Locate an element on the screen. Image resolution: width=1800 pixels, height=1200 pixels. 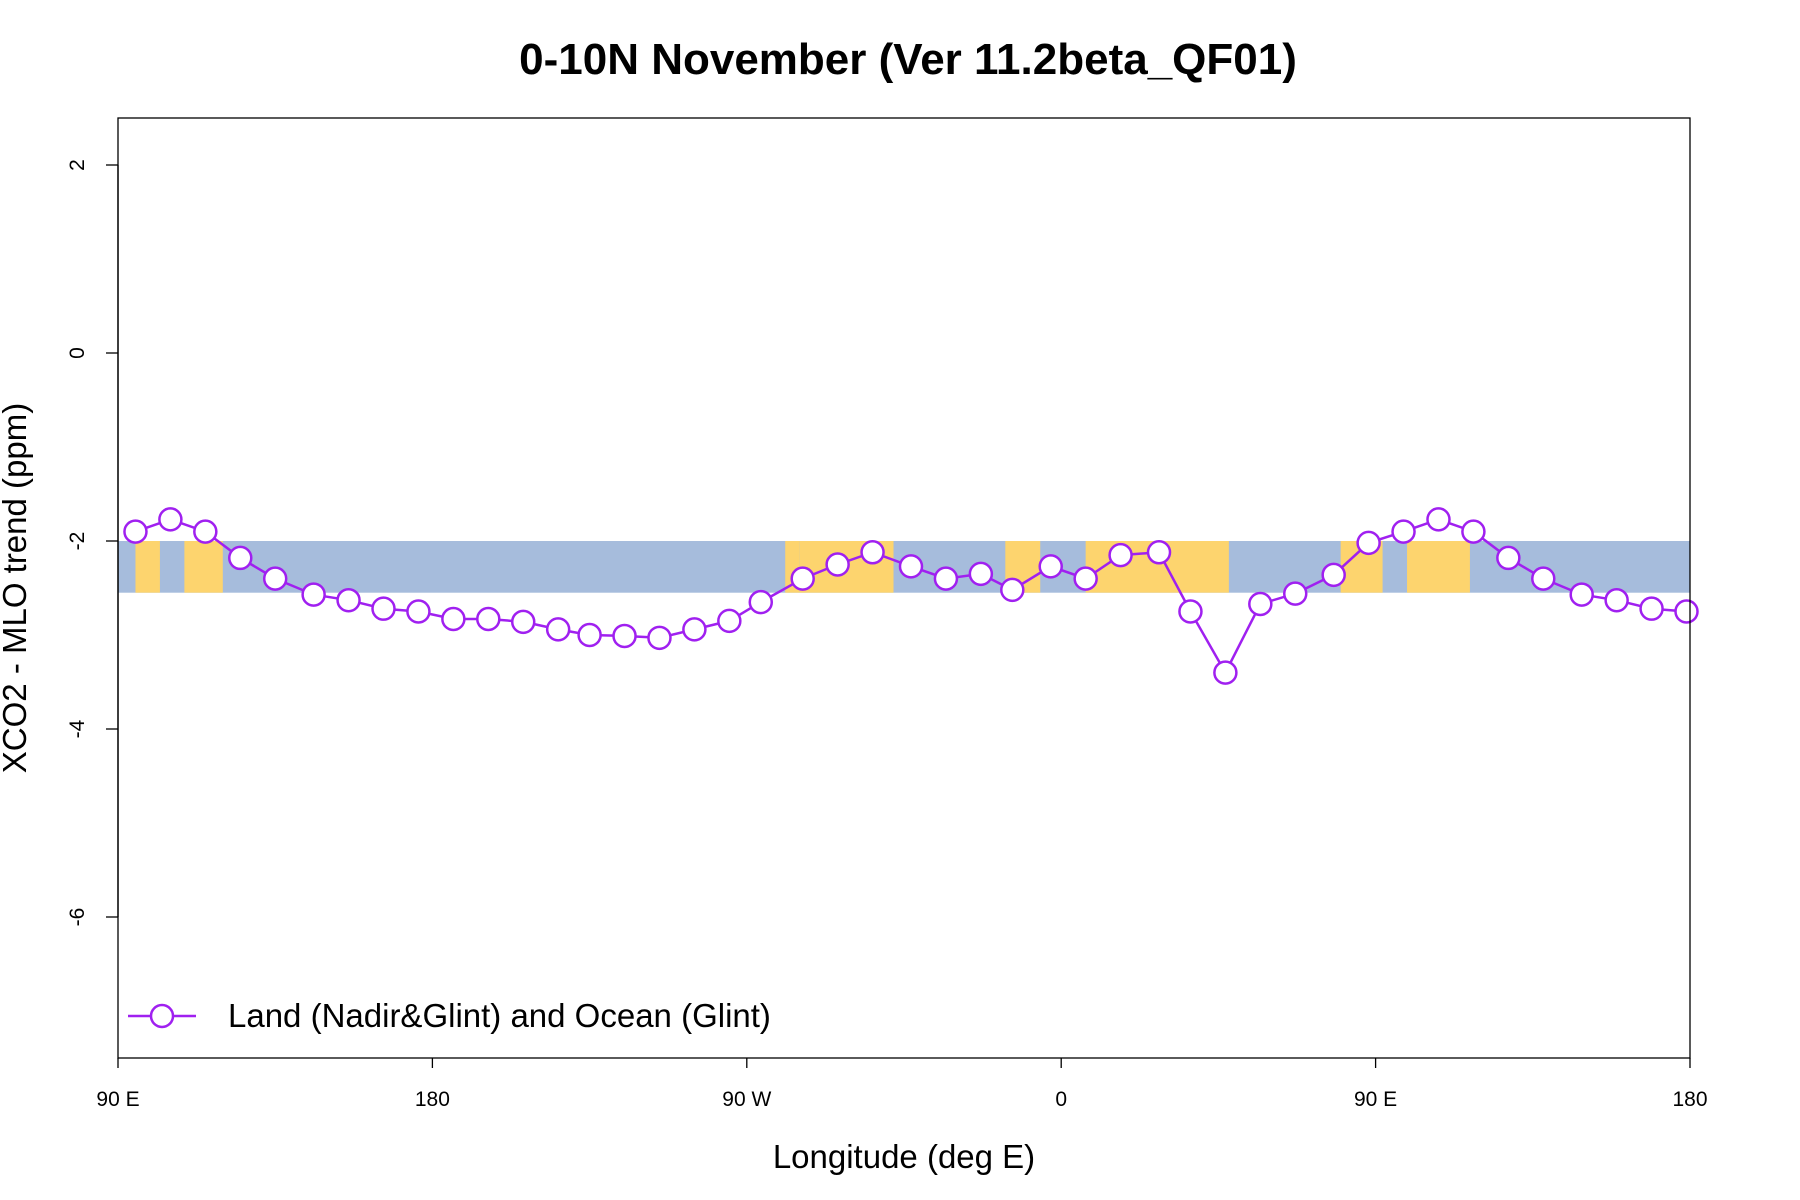
x-tick-label-5: 180 is located at coordinates (1689, 1099).